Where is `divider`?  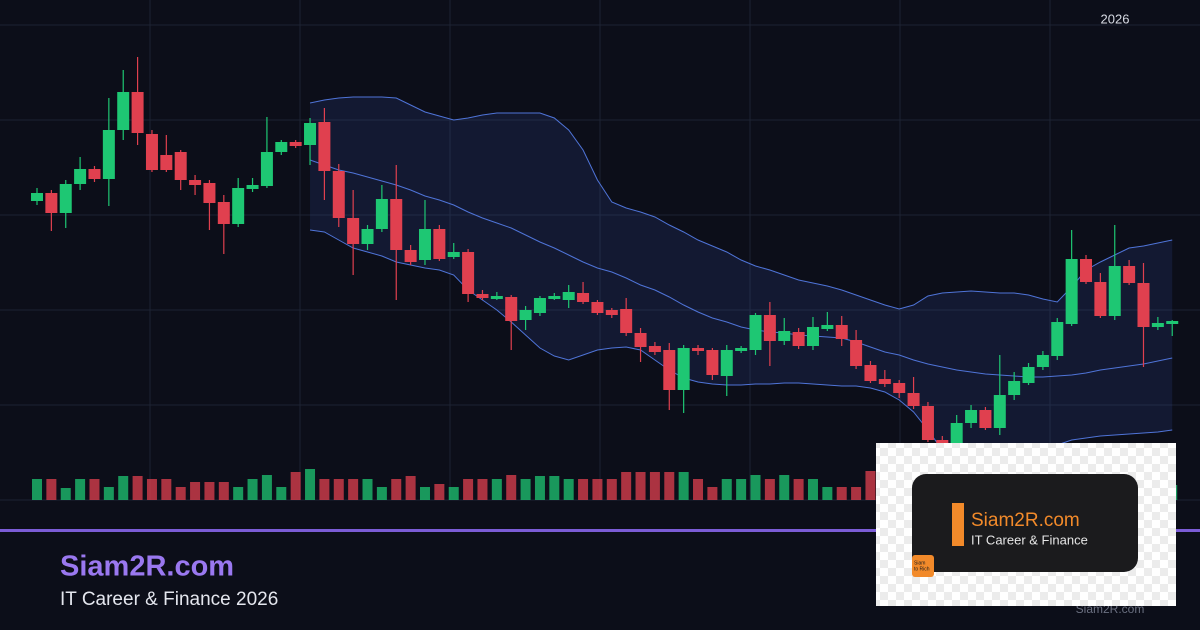 divider is located at coordinates (600, 530).